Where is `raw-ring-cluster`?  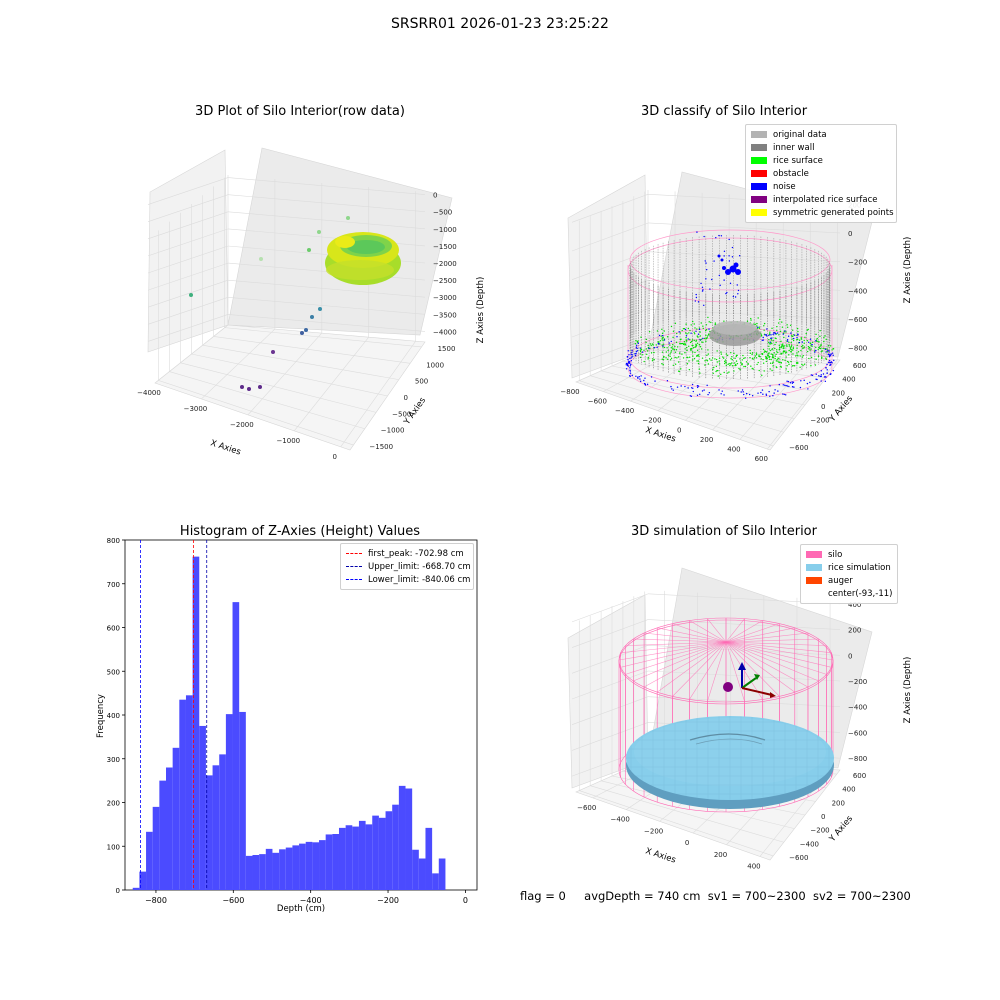 raw-ring-cluster is located at coordinates (363, 258).